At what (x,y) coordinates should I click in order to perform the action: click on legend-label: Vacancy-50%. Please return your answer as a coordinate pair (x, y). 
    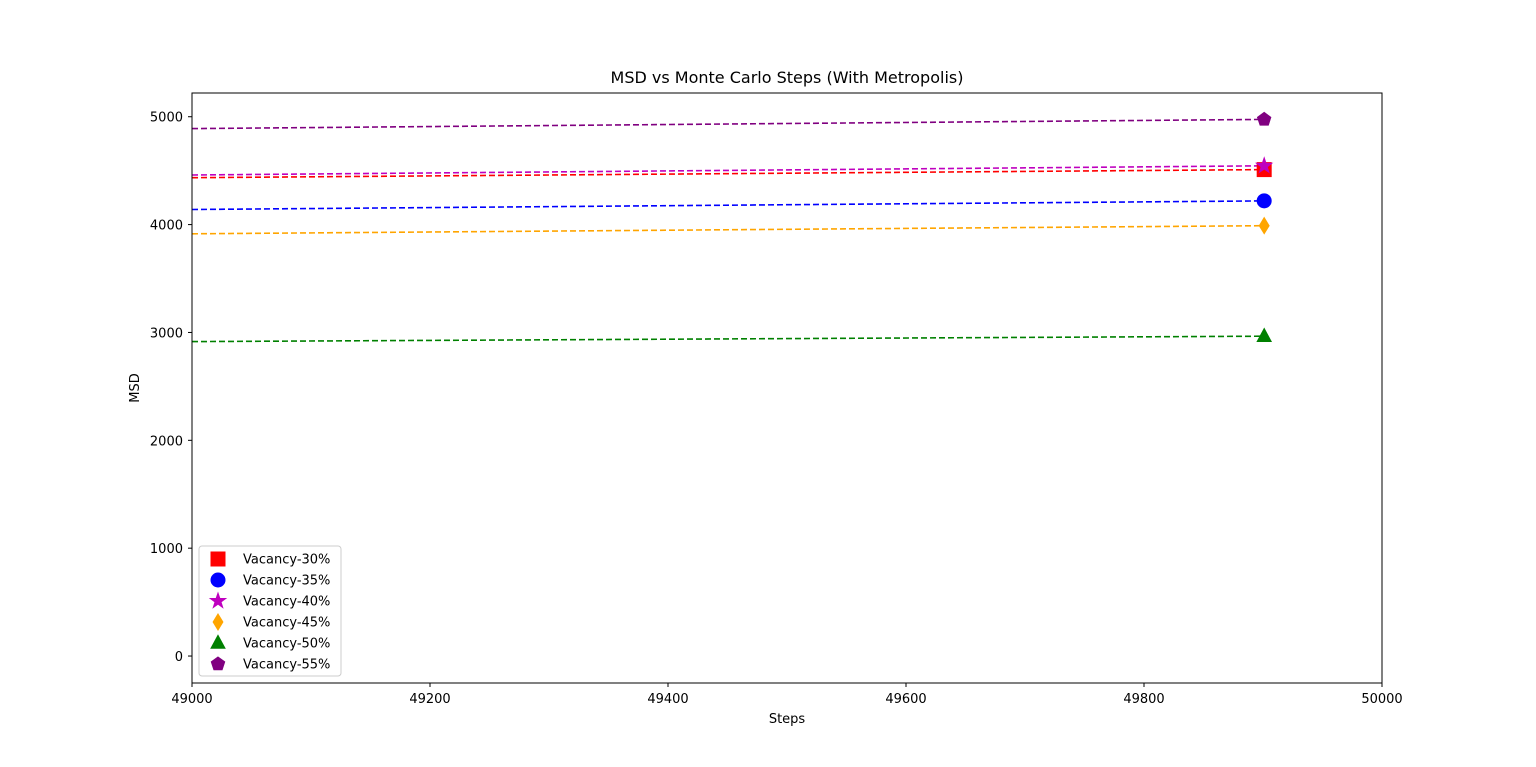
    Looking at the image, I should click on (286, 644).